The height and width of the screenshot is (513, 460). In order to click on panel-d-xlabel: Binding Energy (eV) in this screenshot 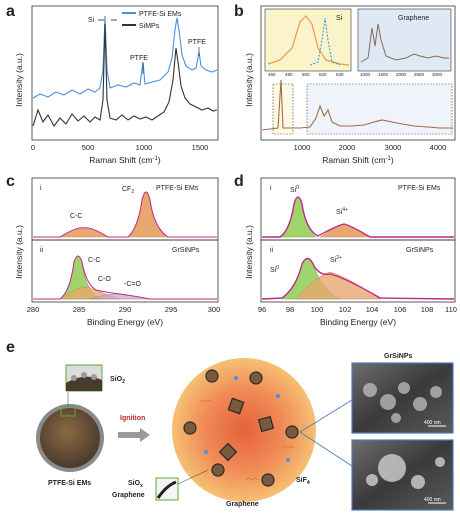, I will do `click(358, 322)`.